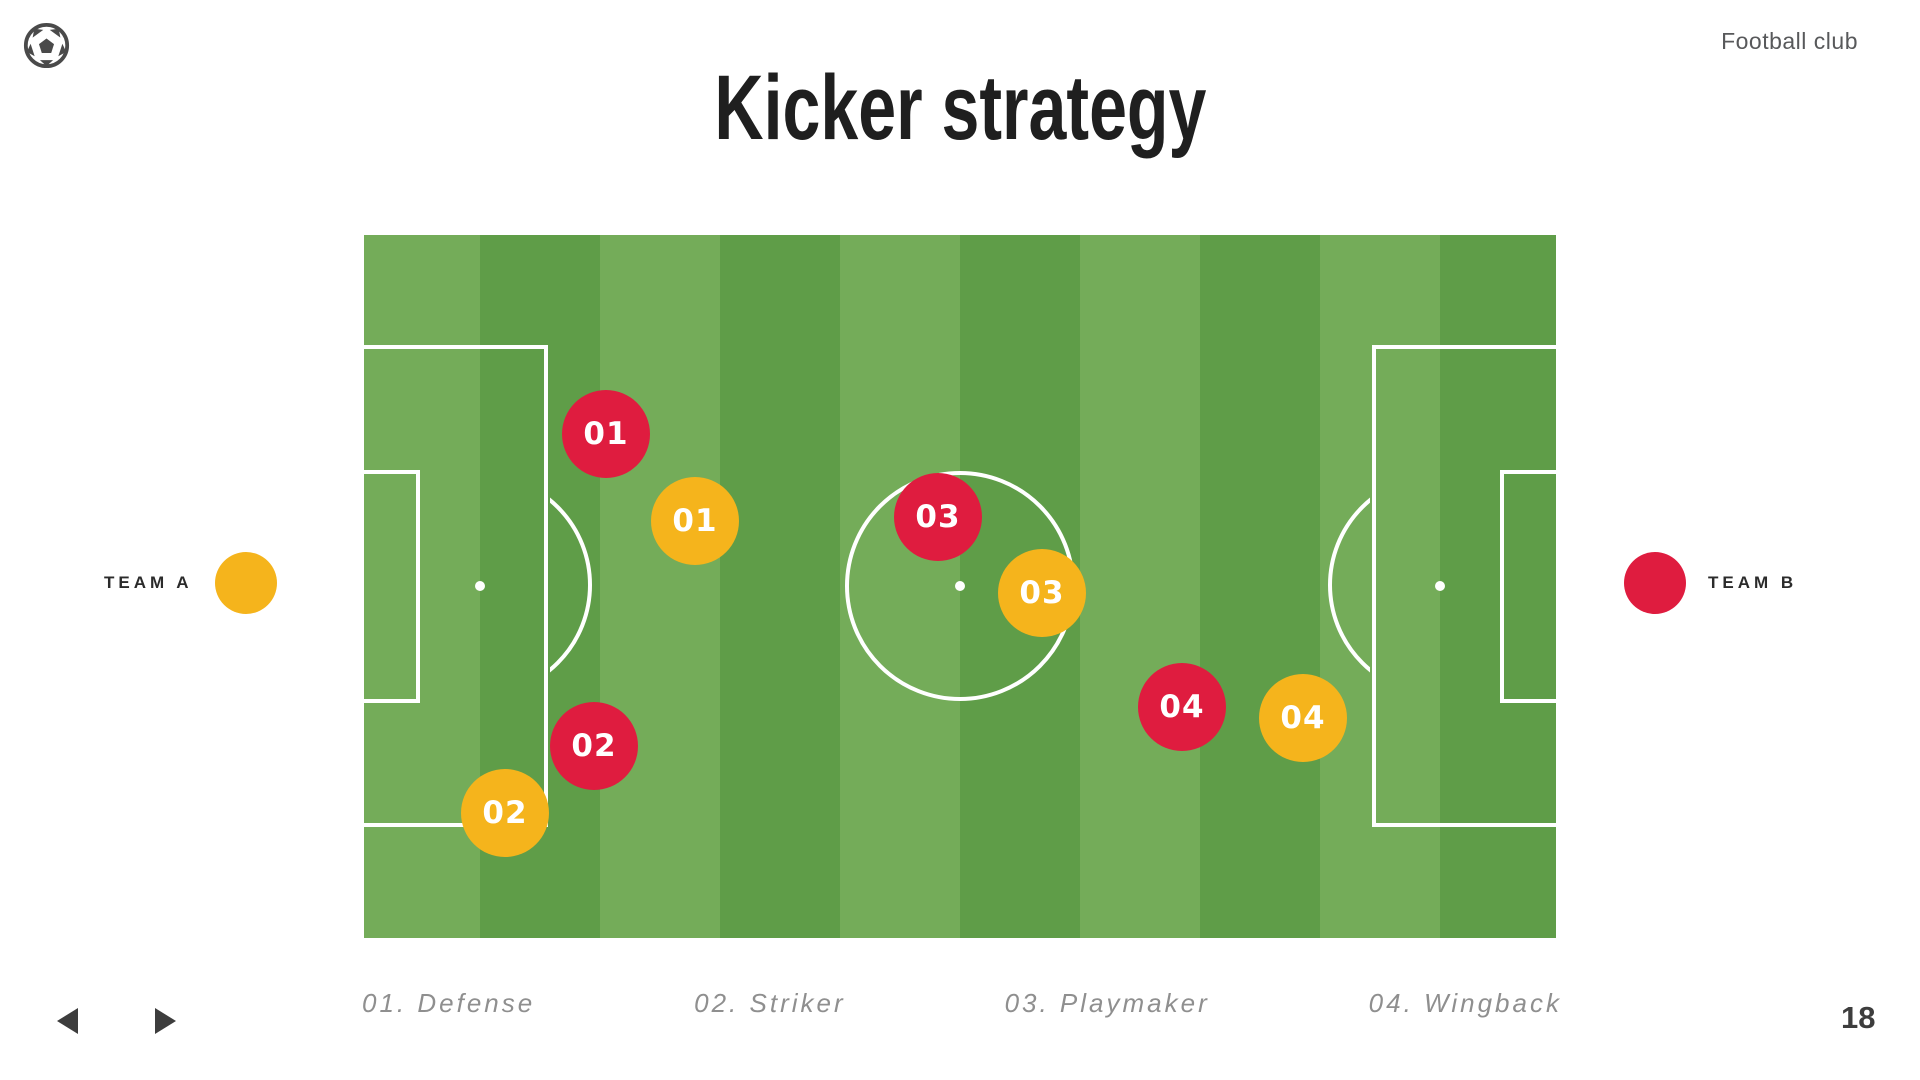 The image size is (1920, 1080). What do you see at coordinates (449, 1003) in the screenshot?
I see `position-label: 01. Defense` at bounding box center [449, 1003].